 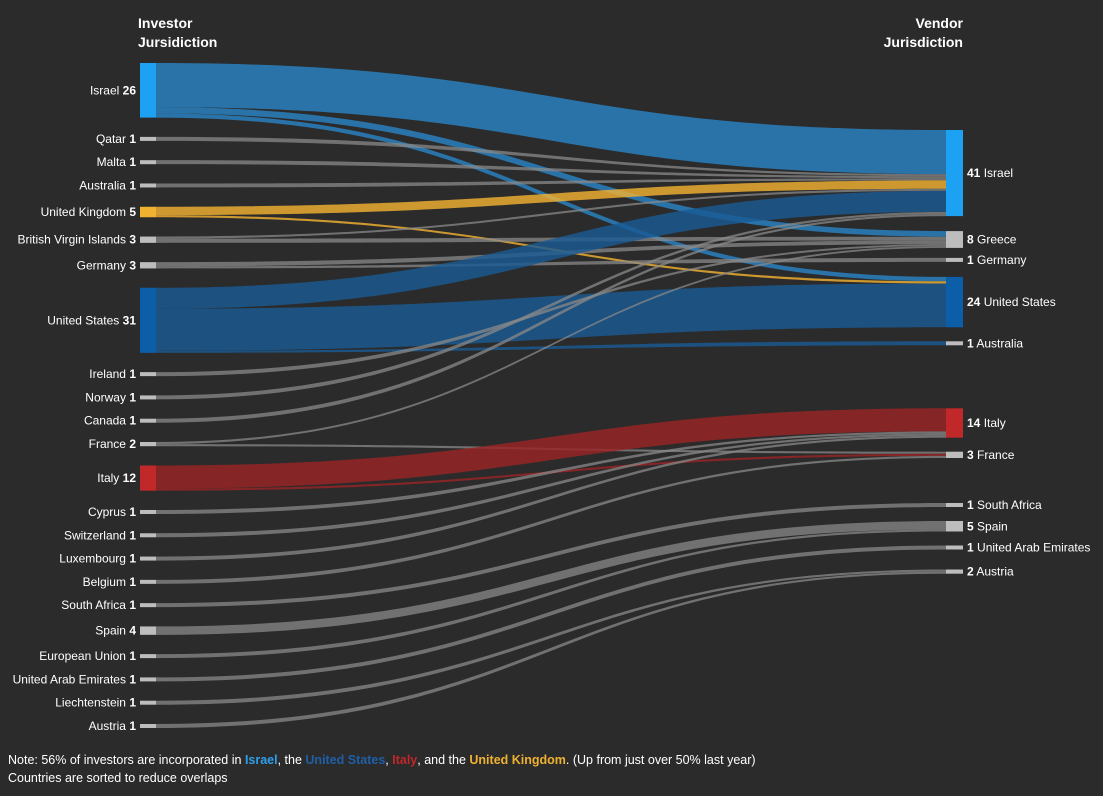 What do you see at coordinates (107, 265) in the screenshot?
I see `source-label-germany: Germany 3` at bounding box center [107, 265].